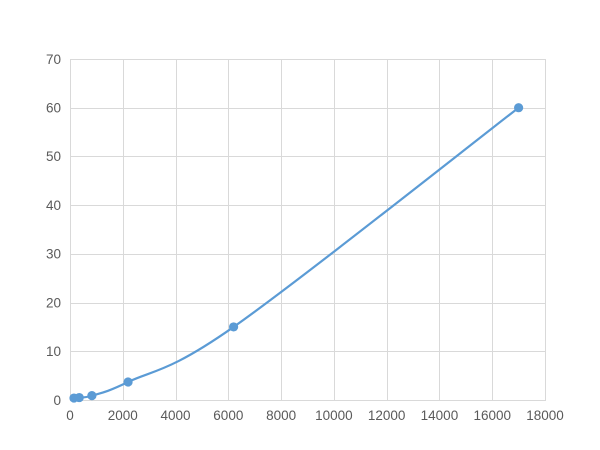 The image size is (600, 450). I want to click on x-tick-label: 18000, so click(545, 415).